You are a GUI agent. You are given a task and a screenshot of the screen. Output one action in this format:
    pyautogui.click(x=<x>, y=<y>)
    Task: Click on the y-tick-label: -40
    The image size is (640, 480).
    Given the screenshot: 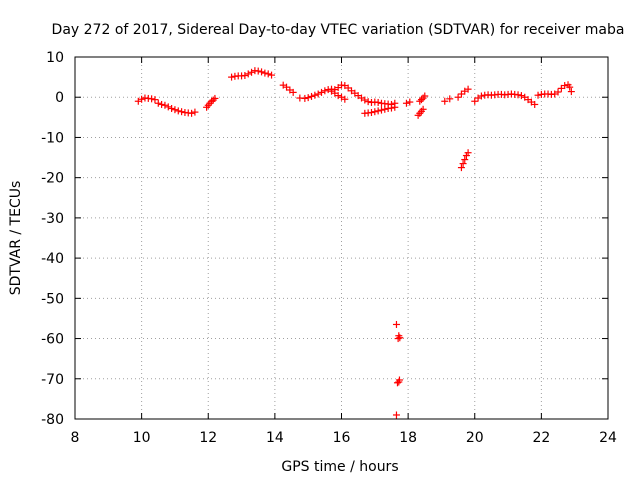 What is the action you would take?
    pyautogui.click(x=52, y=259)
    